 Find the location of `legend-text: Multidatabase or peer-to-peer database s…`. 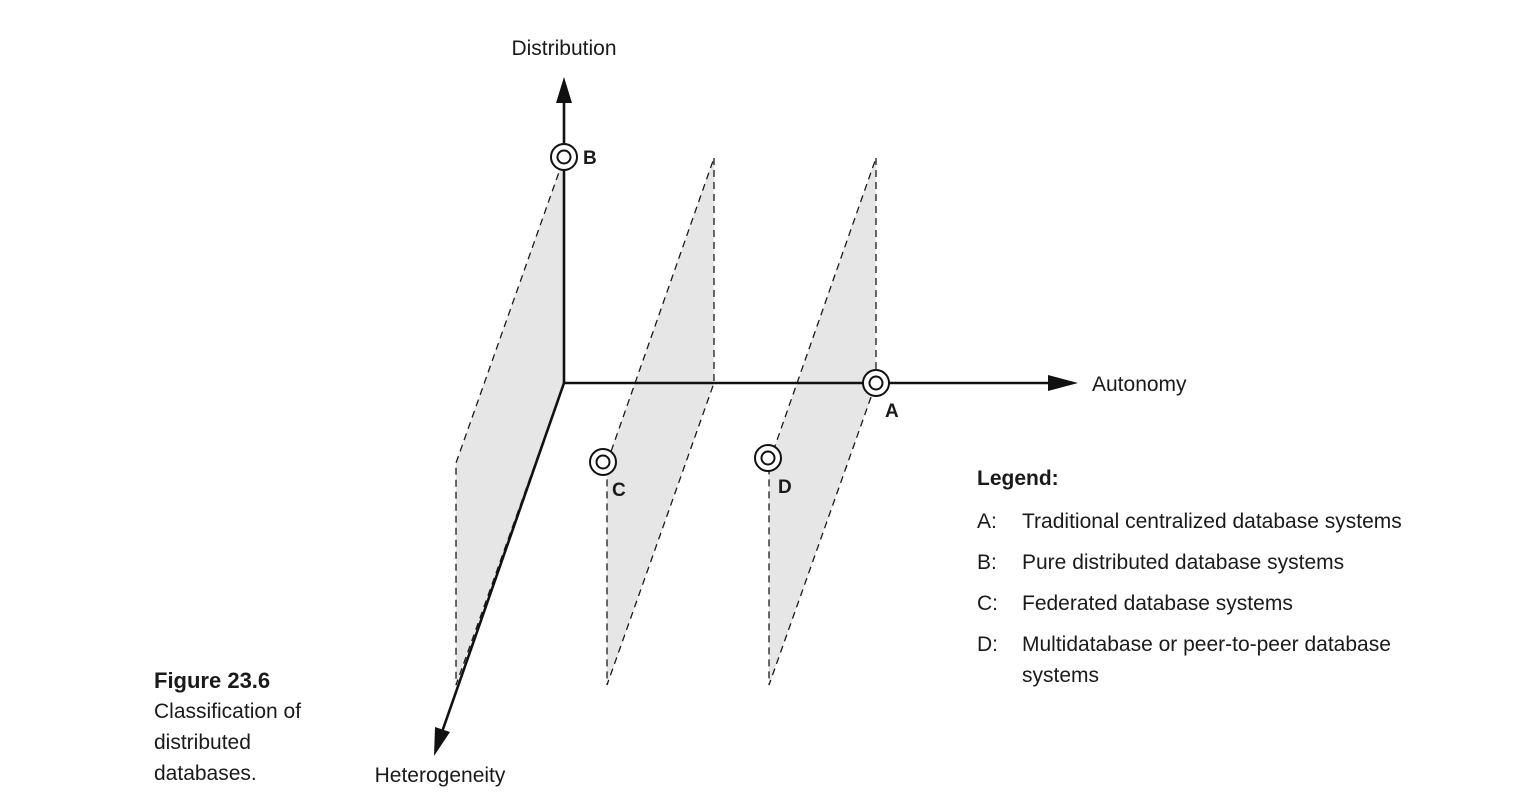

legend-text: Multidatabase or peer-to-peer database s… is located at coordinates (1206, 660).